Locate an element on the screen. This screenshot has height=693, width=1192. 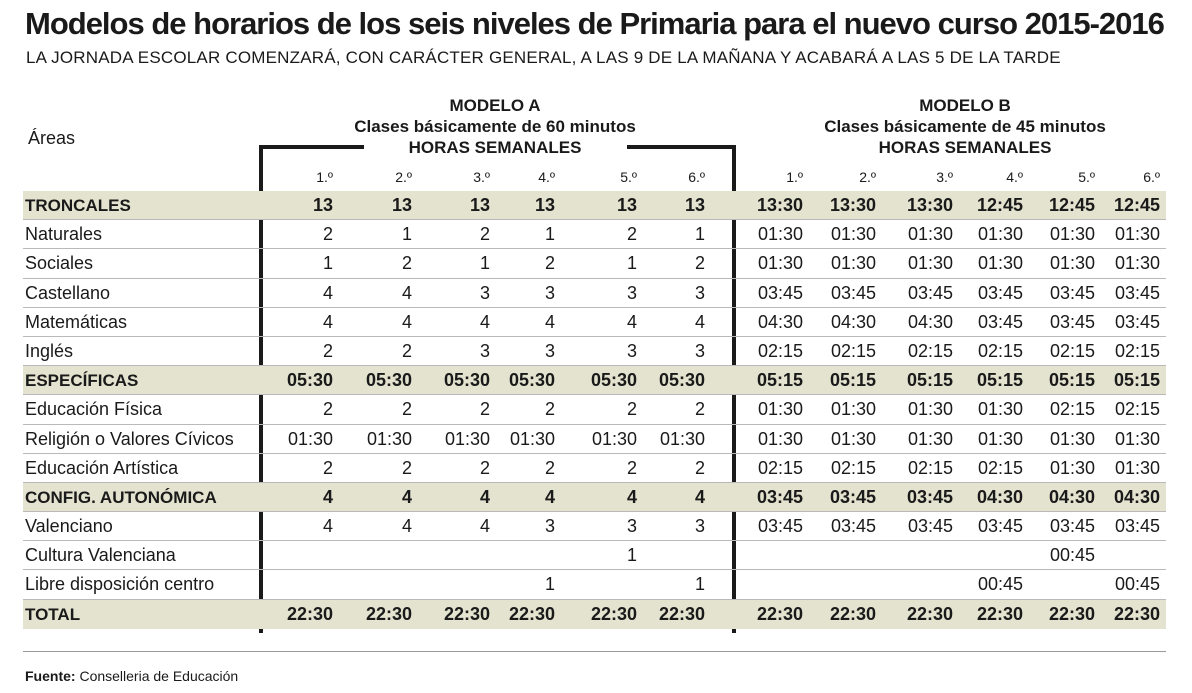
table-row: Cultura Valenciana 1 00:45 is located at coordinates (594, 556).